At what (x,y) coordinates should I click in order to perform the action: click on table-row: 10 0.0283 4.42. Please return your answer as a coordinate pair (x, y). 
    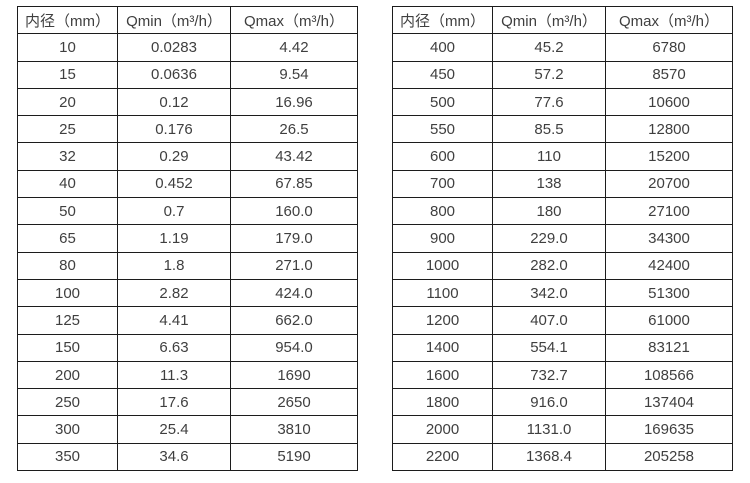
    Looking at the image, I should click on (187, 47).